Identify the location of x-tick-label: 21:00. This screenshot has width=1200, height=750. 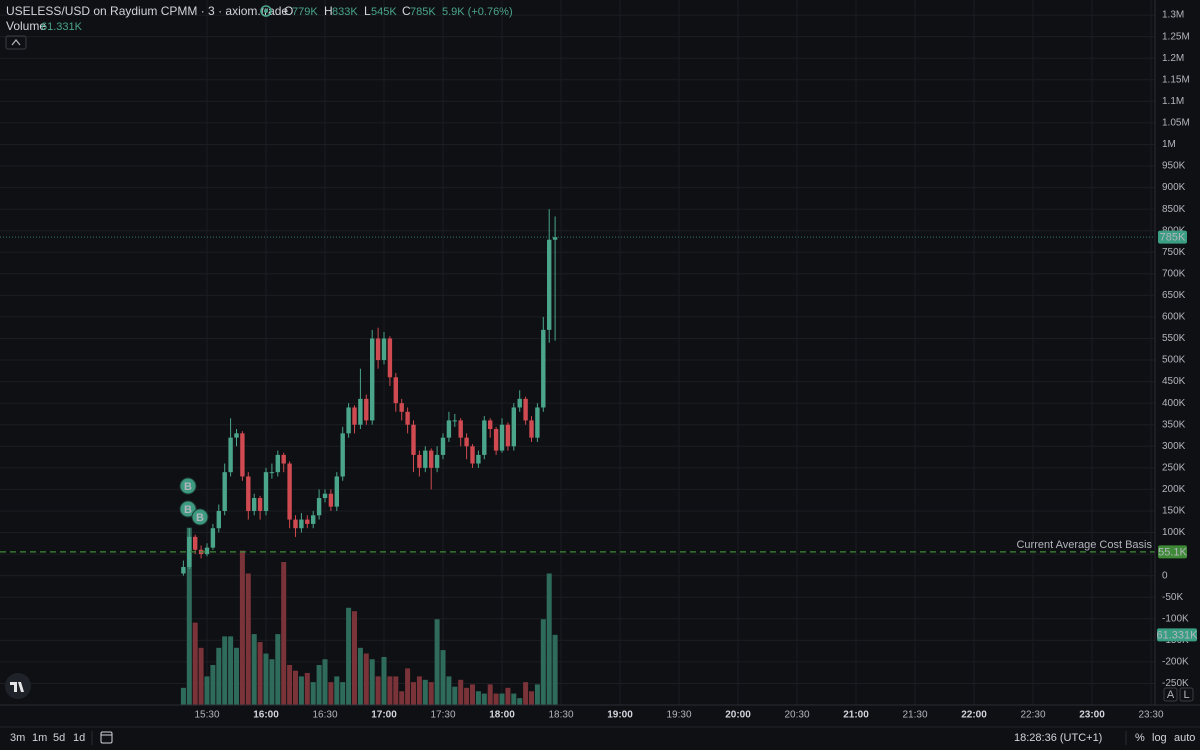
(856, 715).